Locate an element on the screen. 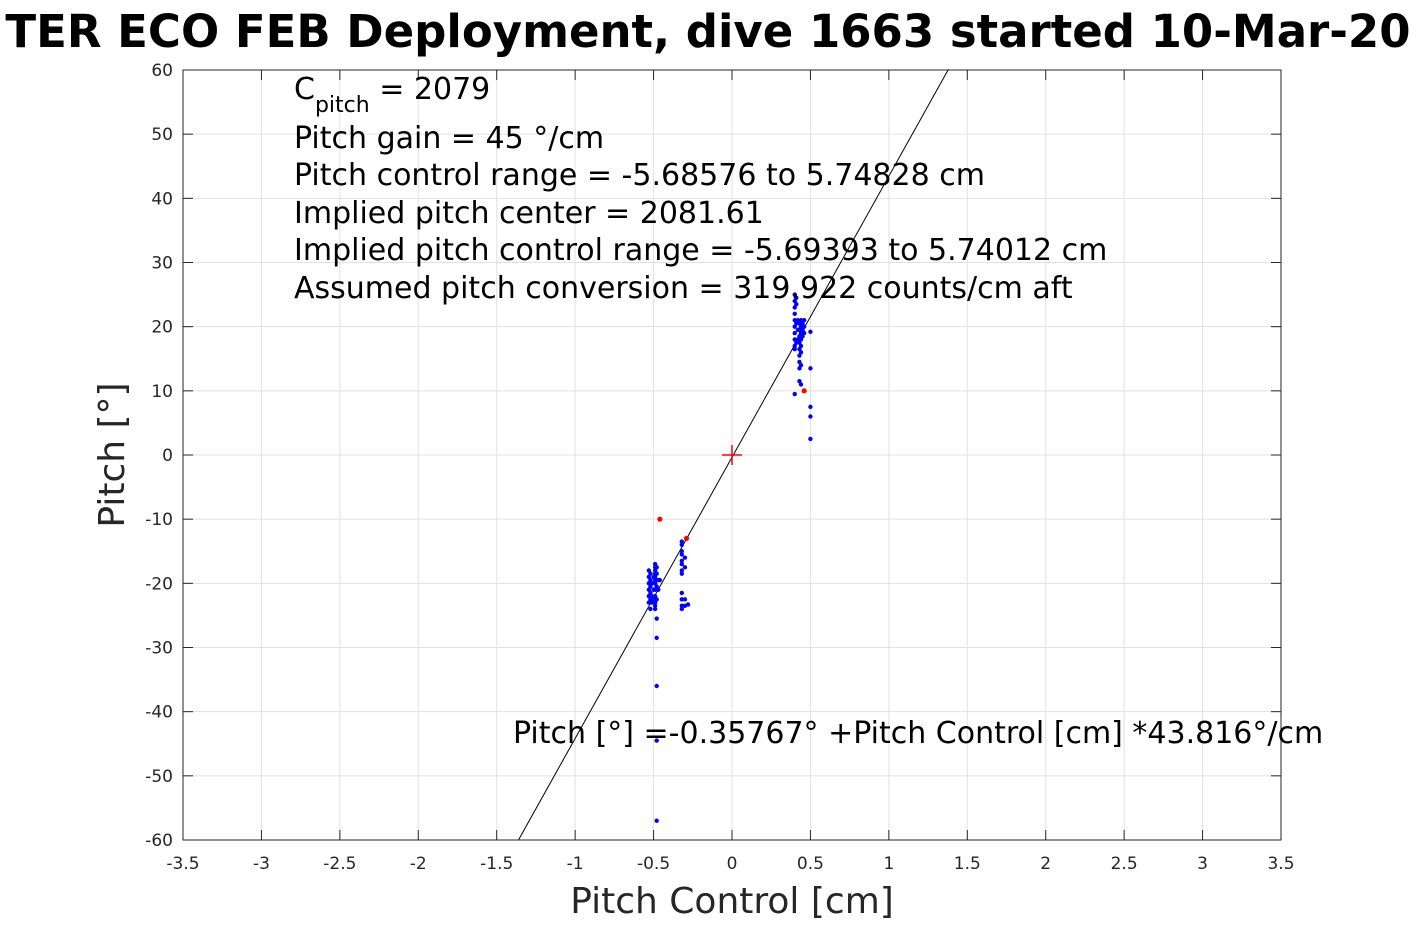 Image resolution: width=1417 pixels, height=945 pixels. x-tick-label: 3 is located at coordinates (1202, 864).